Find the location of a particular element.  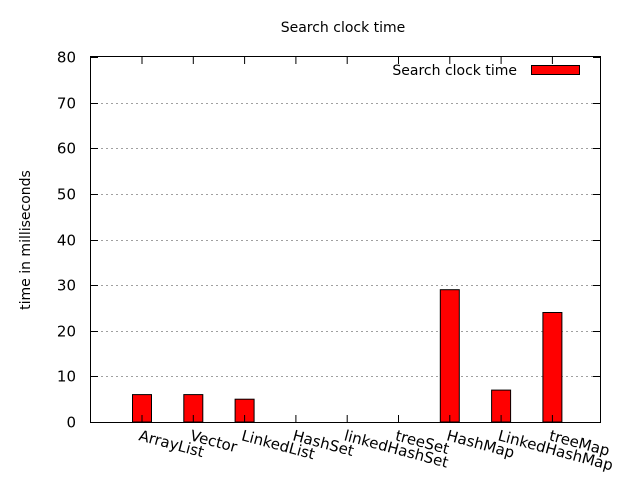

bar-treemap is located at coordinates (552, 367).